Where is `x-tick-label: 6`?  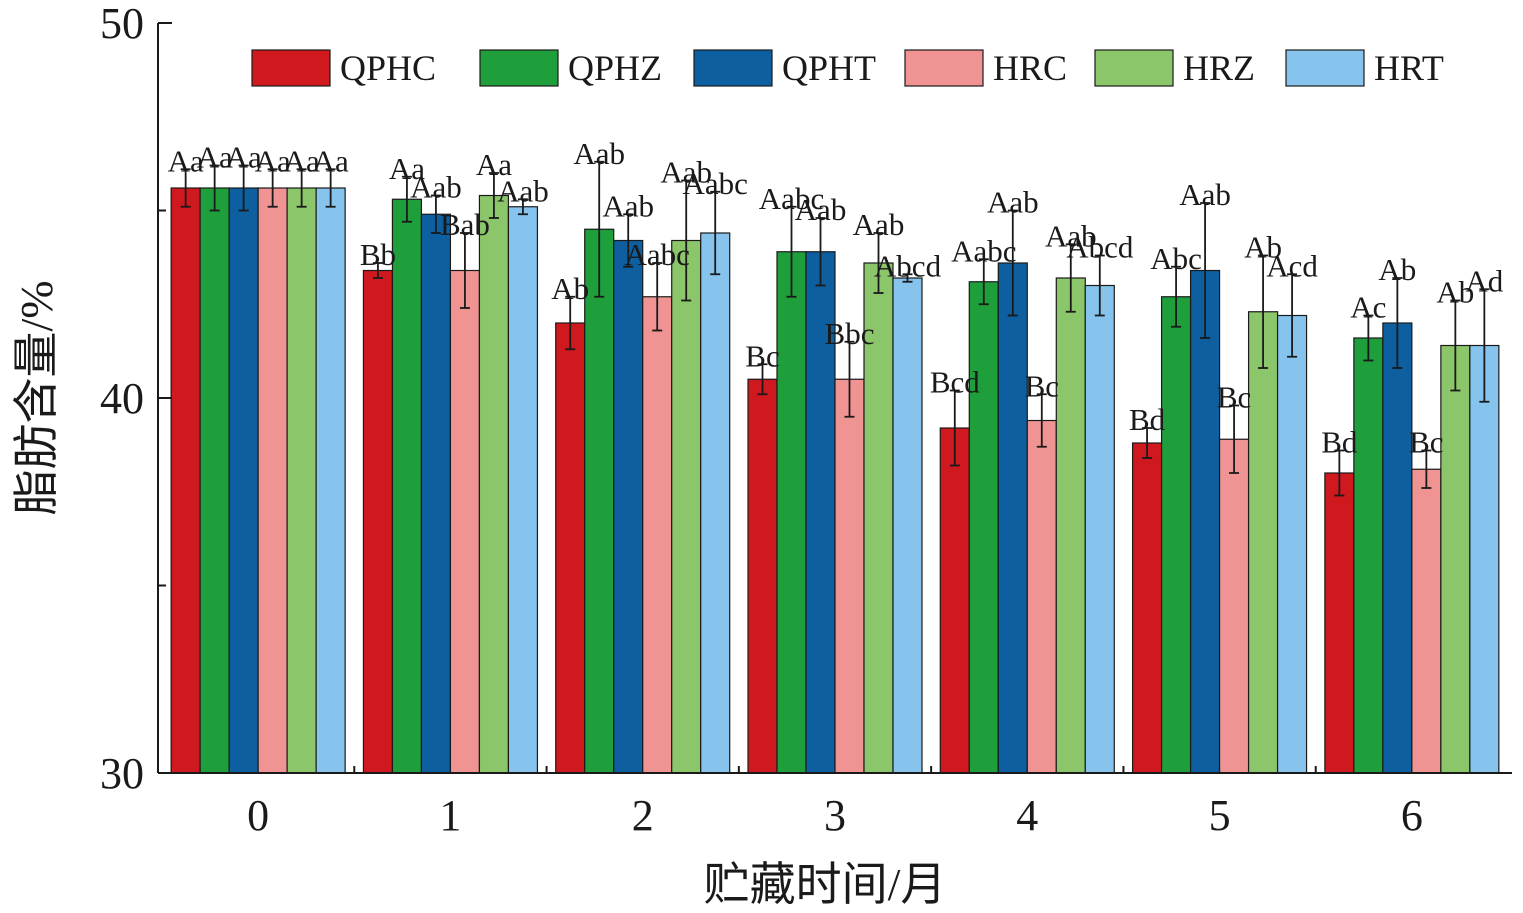 x-tick-label: 6 is located at coordinates (1412, 815).